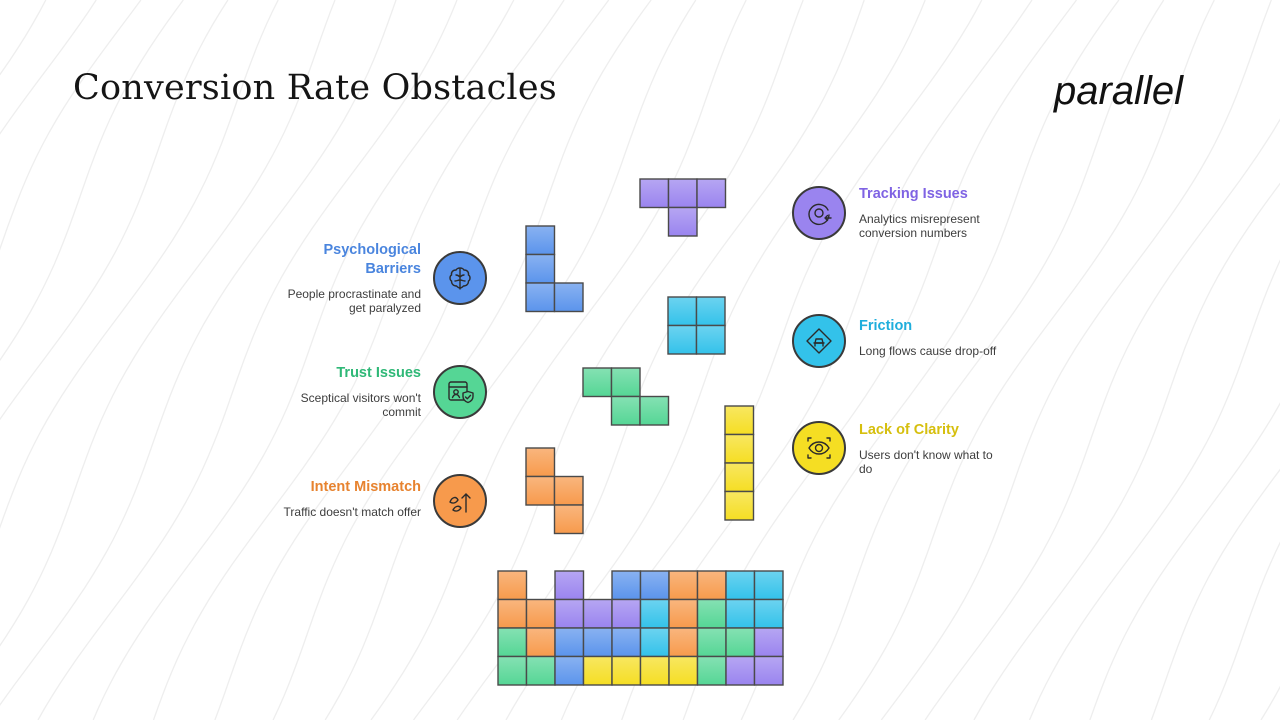 This screenshot has width=1280, height=720. Describe the element at coordinates (354, 301) in the screenshot. I see `obstacle-desc: People procrastinate and get paralyzed` at that location.